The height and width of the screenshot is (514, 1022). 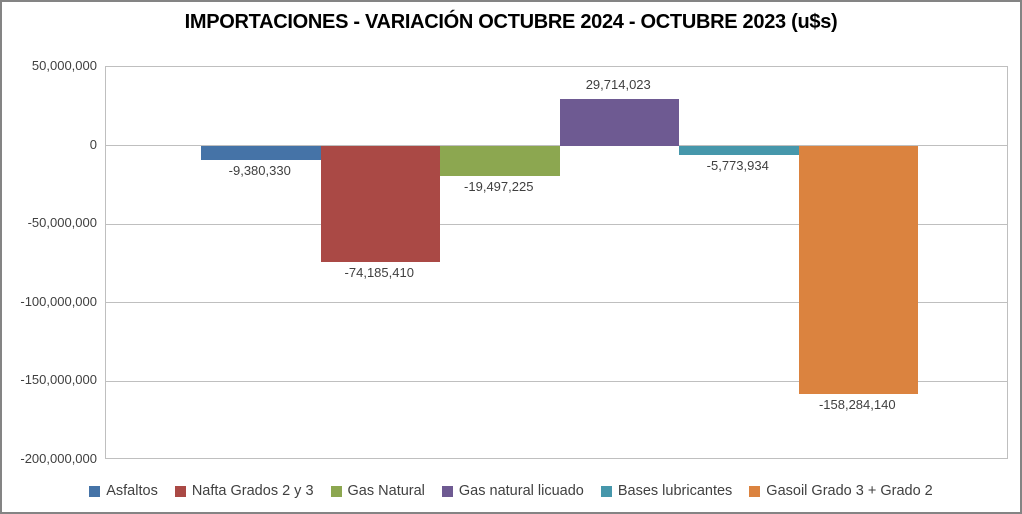 What do you see at coordinates (739, 150) in the screenshot?
I see `bar-bases-lubricantes` at bounding box center [739, 150].